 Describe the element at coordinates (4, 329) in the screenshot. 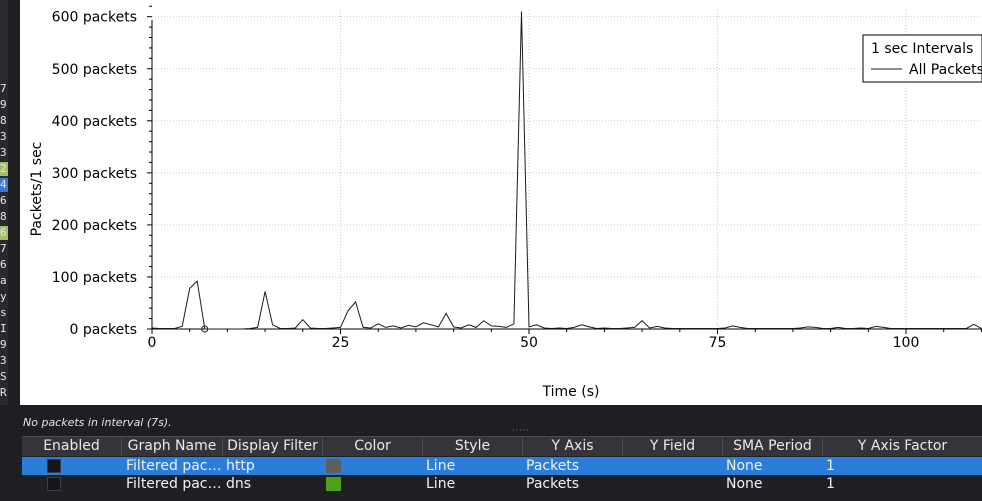

I see `packet-list-edge-cell: I` at that location.